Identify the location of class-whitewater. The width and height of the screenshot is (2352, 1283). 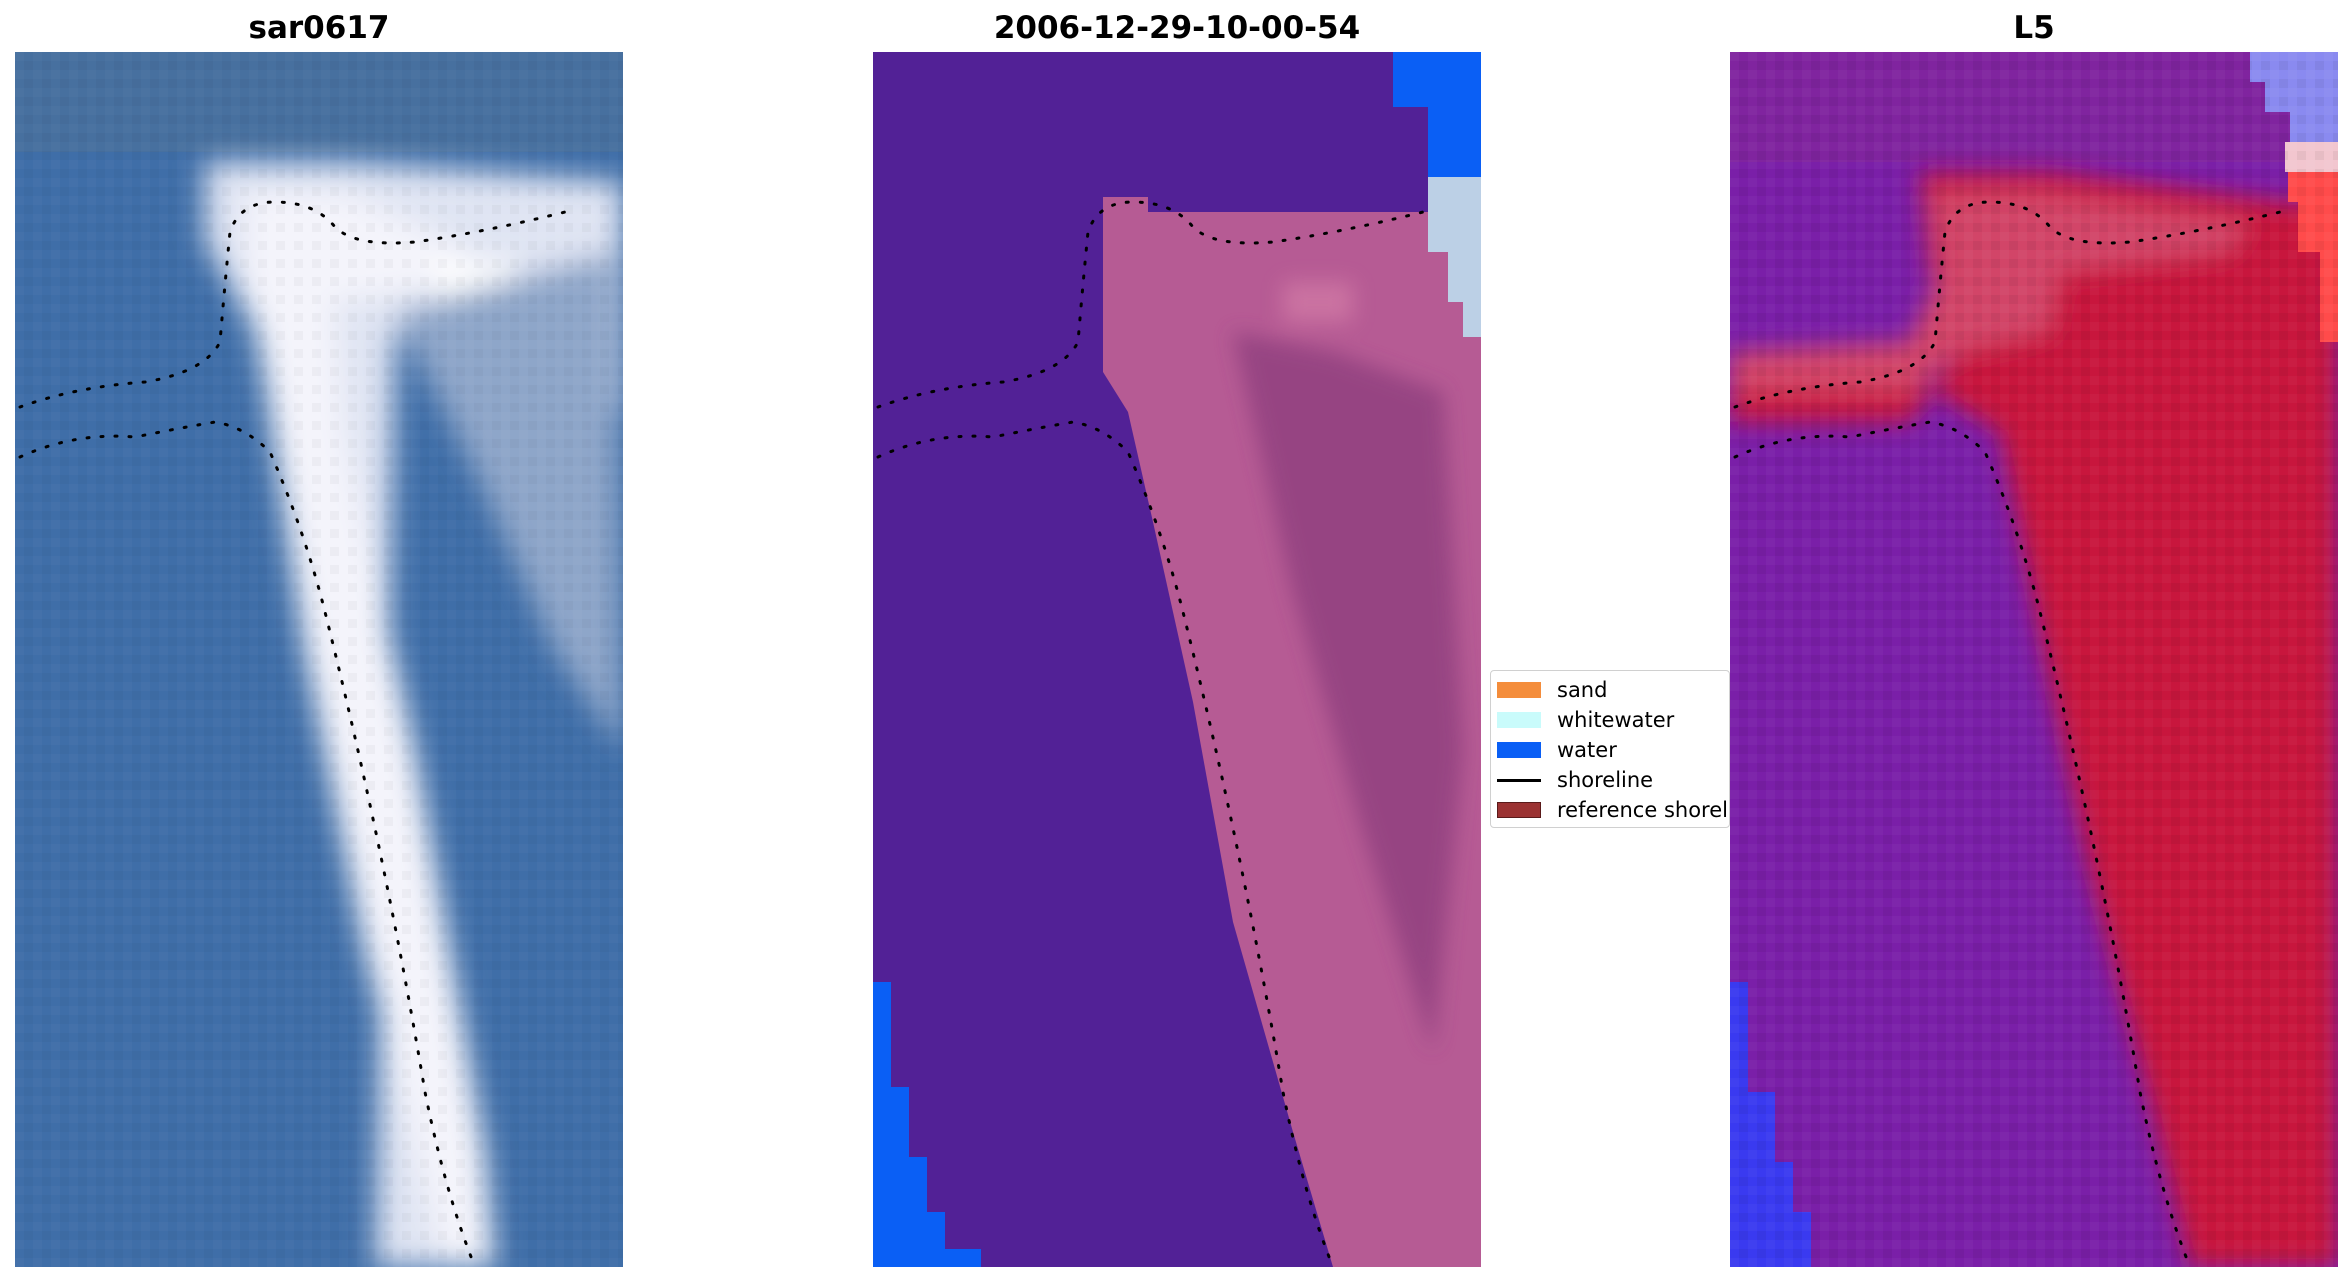
(1454, 257).